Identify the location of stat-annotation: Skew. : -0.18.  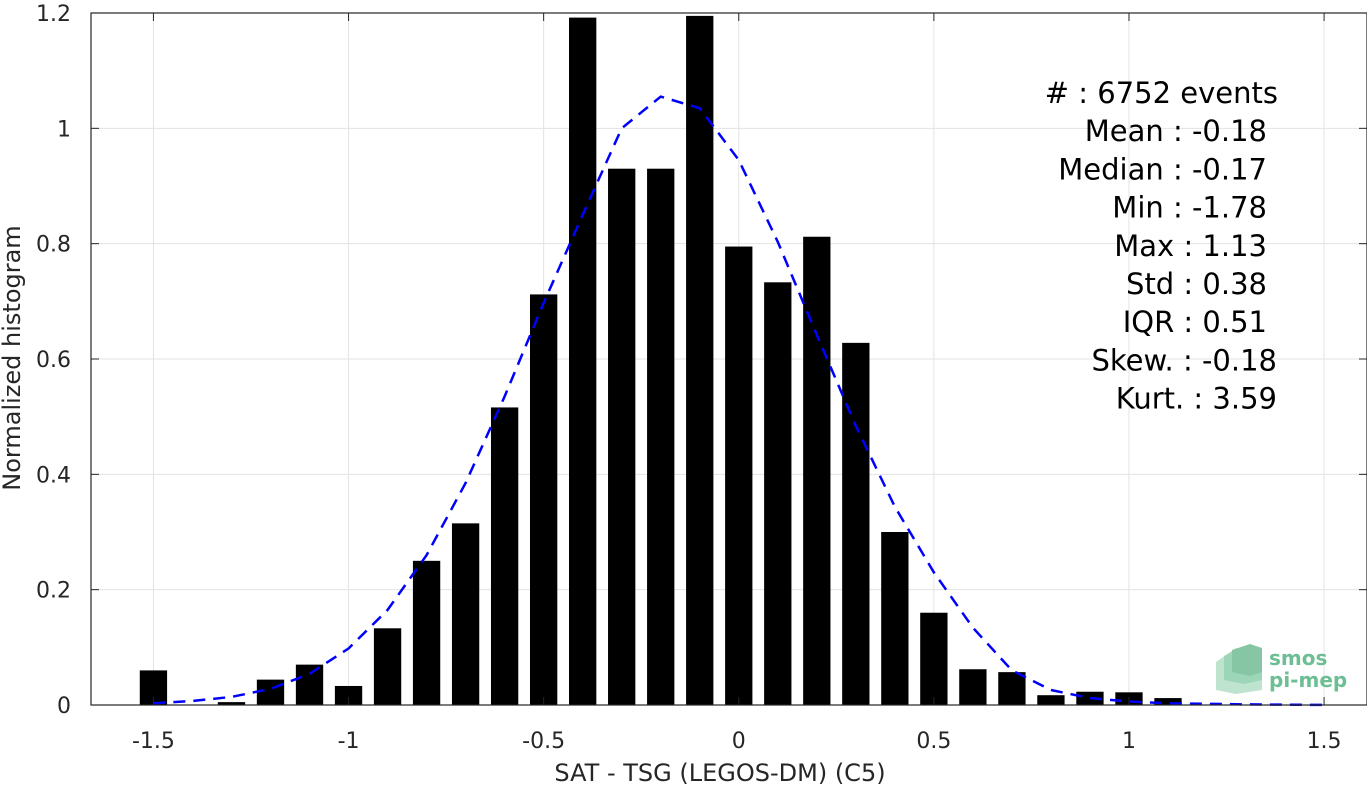
(1184, 360).